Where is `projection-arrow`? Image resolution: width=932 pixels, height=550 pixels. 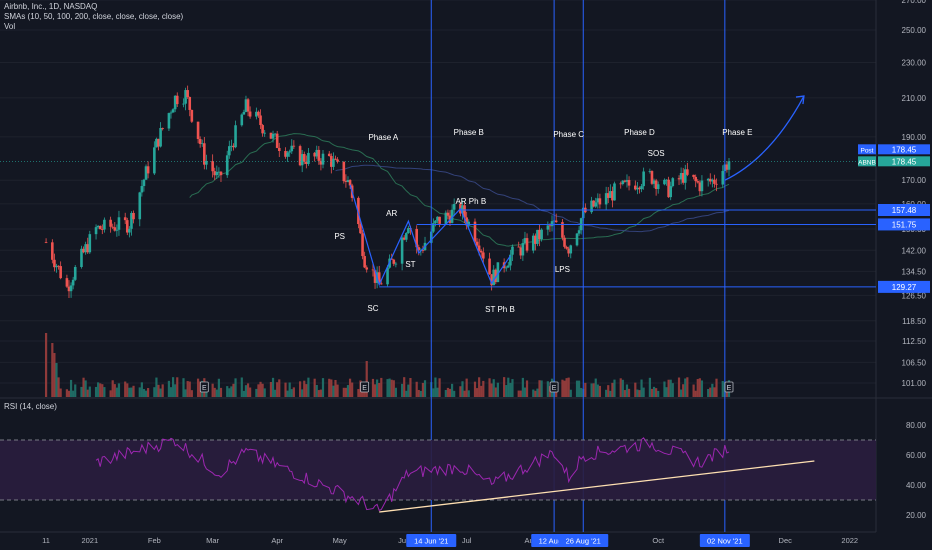
projection-arrow is located at coordinates (764, 138).